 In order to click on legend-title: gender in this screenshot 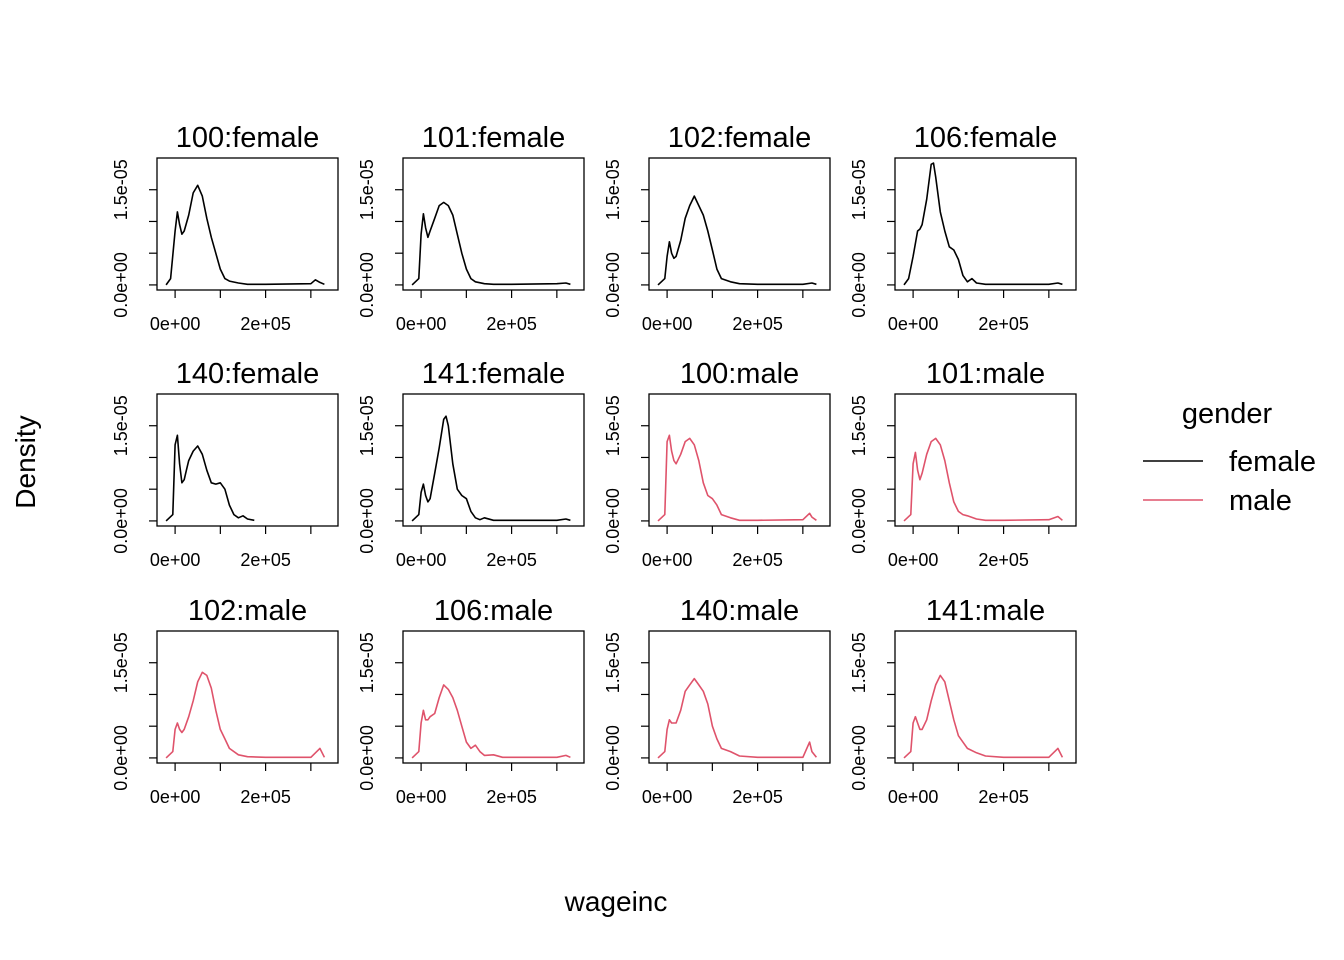, I will do `click(1227, 414)`.